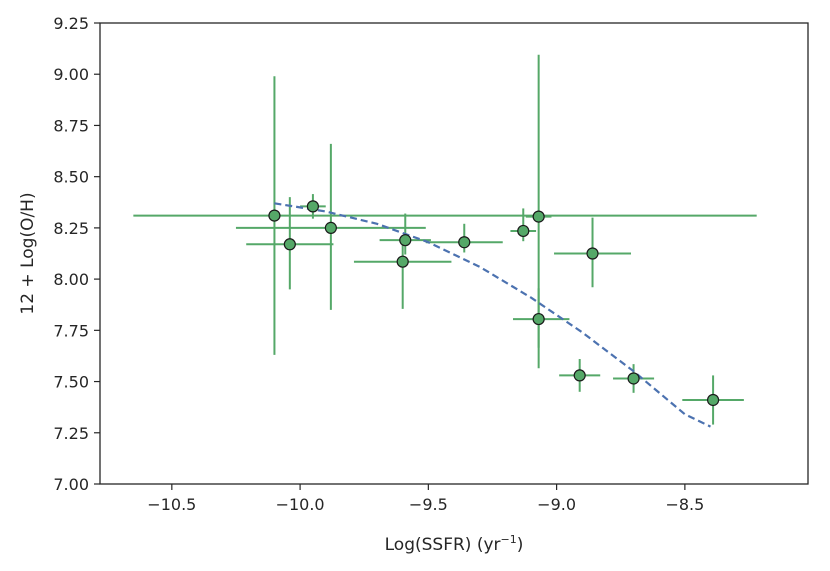 Image resolution: width=830 pixels, height=571 pixels. I want to click on y-tick-label: 7.25, so click(71, 433).